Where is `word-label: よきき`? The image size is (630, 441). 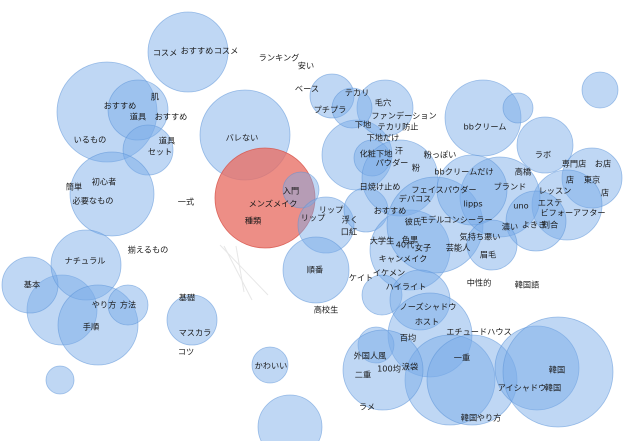
word-label: よきき is located at coordinates (534, 225).